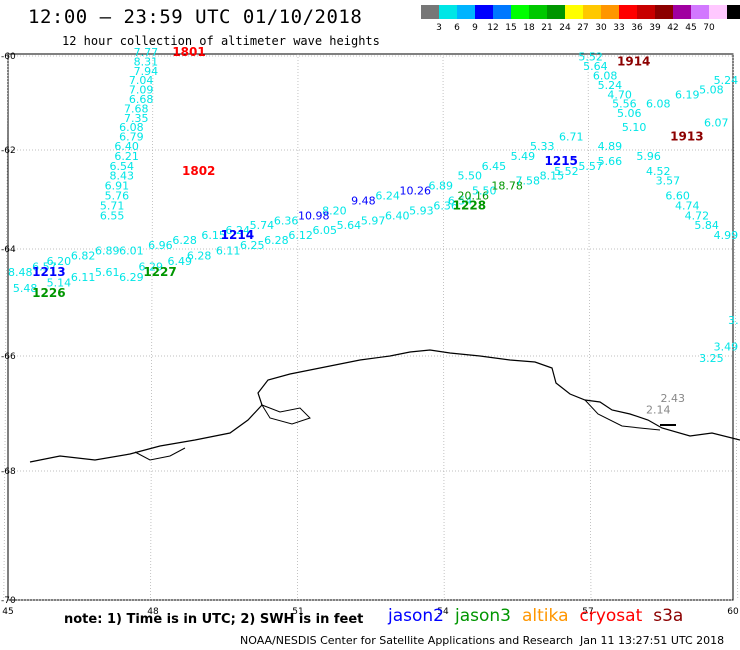 The image size is (740, 650). What do you see at coordinates (59, 261) in the screenshot?
I see `swh-value: 6.20` at bounding box center [59, 261].